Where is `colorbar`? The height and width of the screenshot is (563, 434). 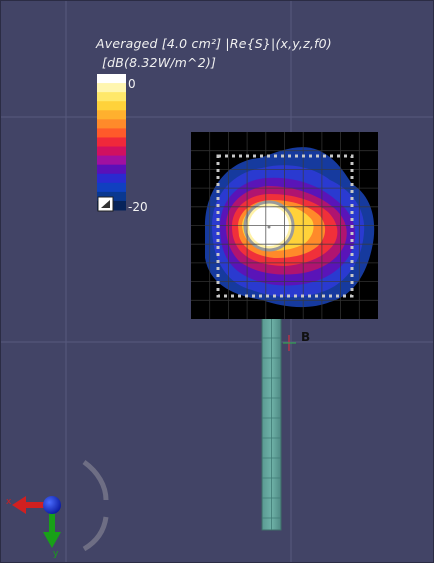 colorbar is located at coordinates (111, 142).